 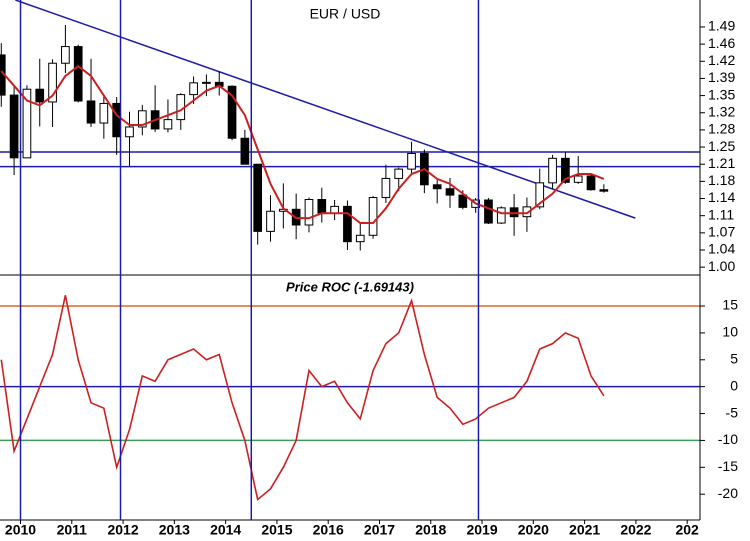 I want to click on x-tick-label: 2017, so click(x=379, y=530).